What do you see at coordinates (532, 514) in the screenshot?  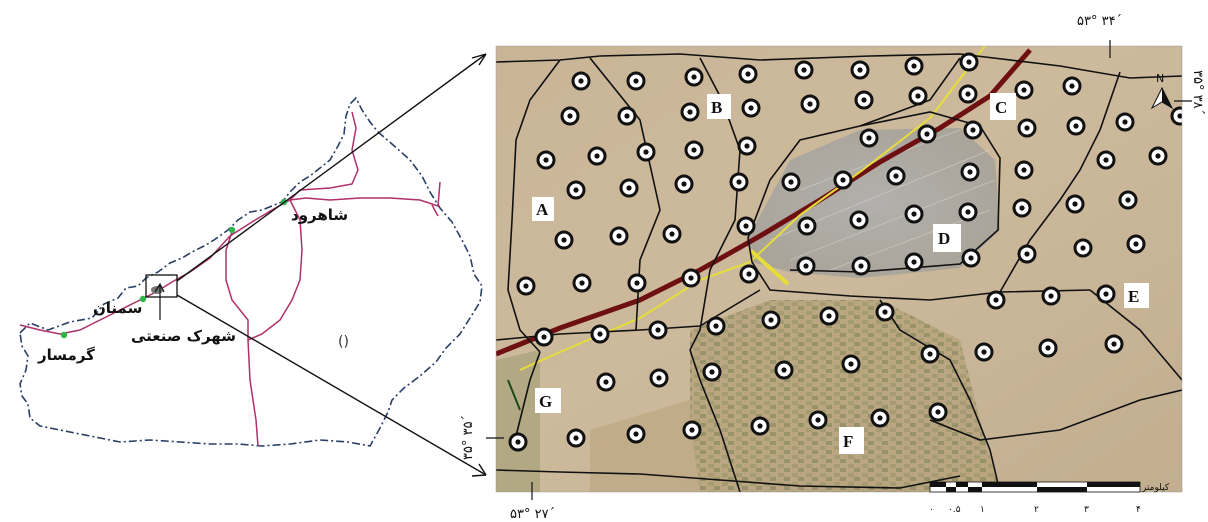 I see `coord-bottom-lon: ۵۳° ۲۷´` at bounding box center [532, 514].